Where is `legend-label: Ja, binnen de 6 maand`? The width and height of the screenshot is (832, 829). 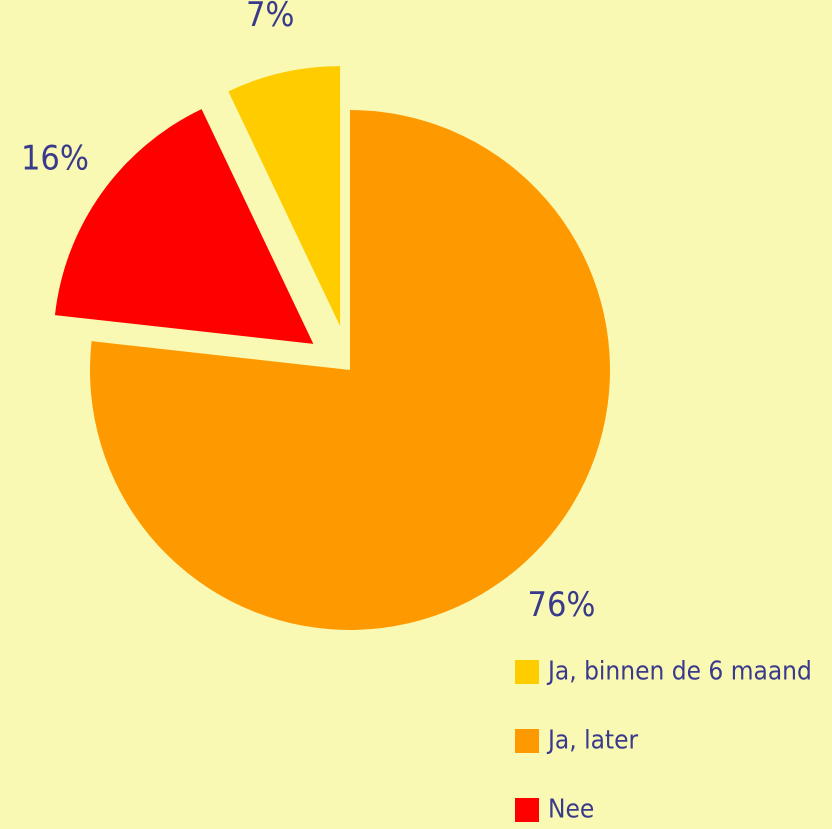
legend-label: Ja, binnen de 6 maand is located at coordinates (679, 672).